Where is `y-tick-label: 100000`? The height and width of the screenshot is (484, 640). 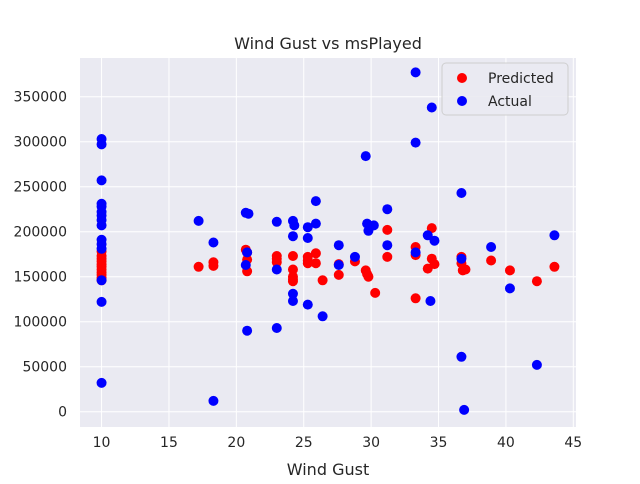 y-tick-label: 100000 is located at coordinates (40, 323).